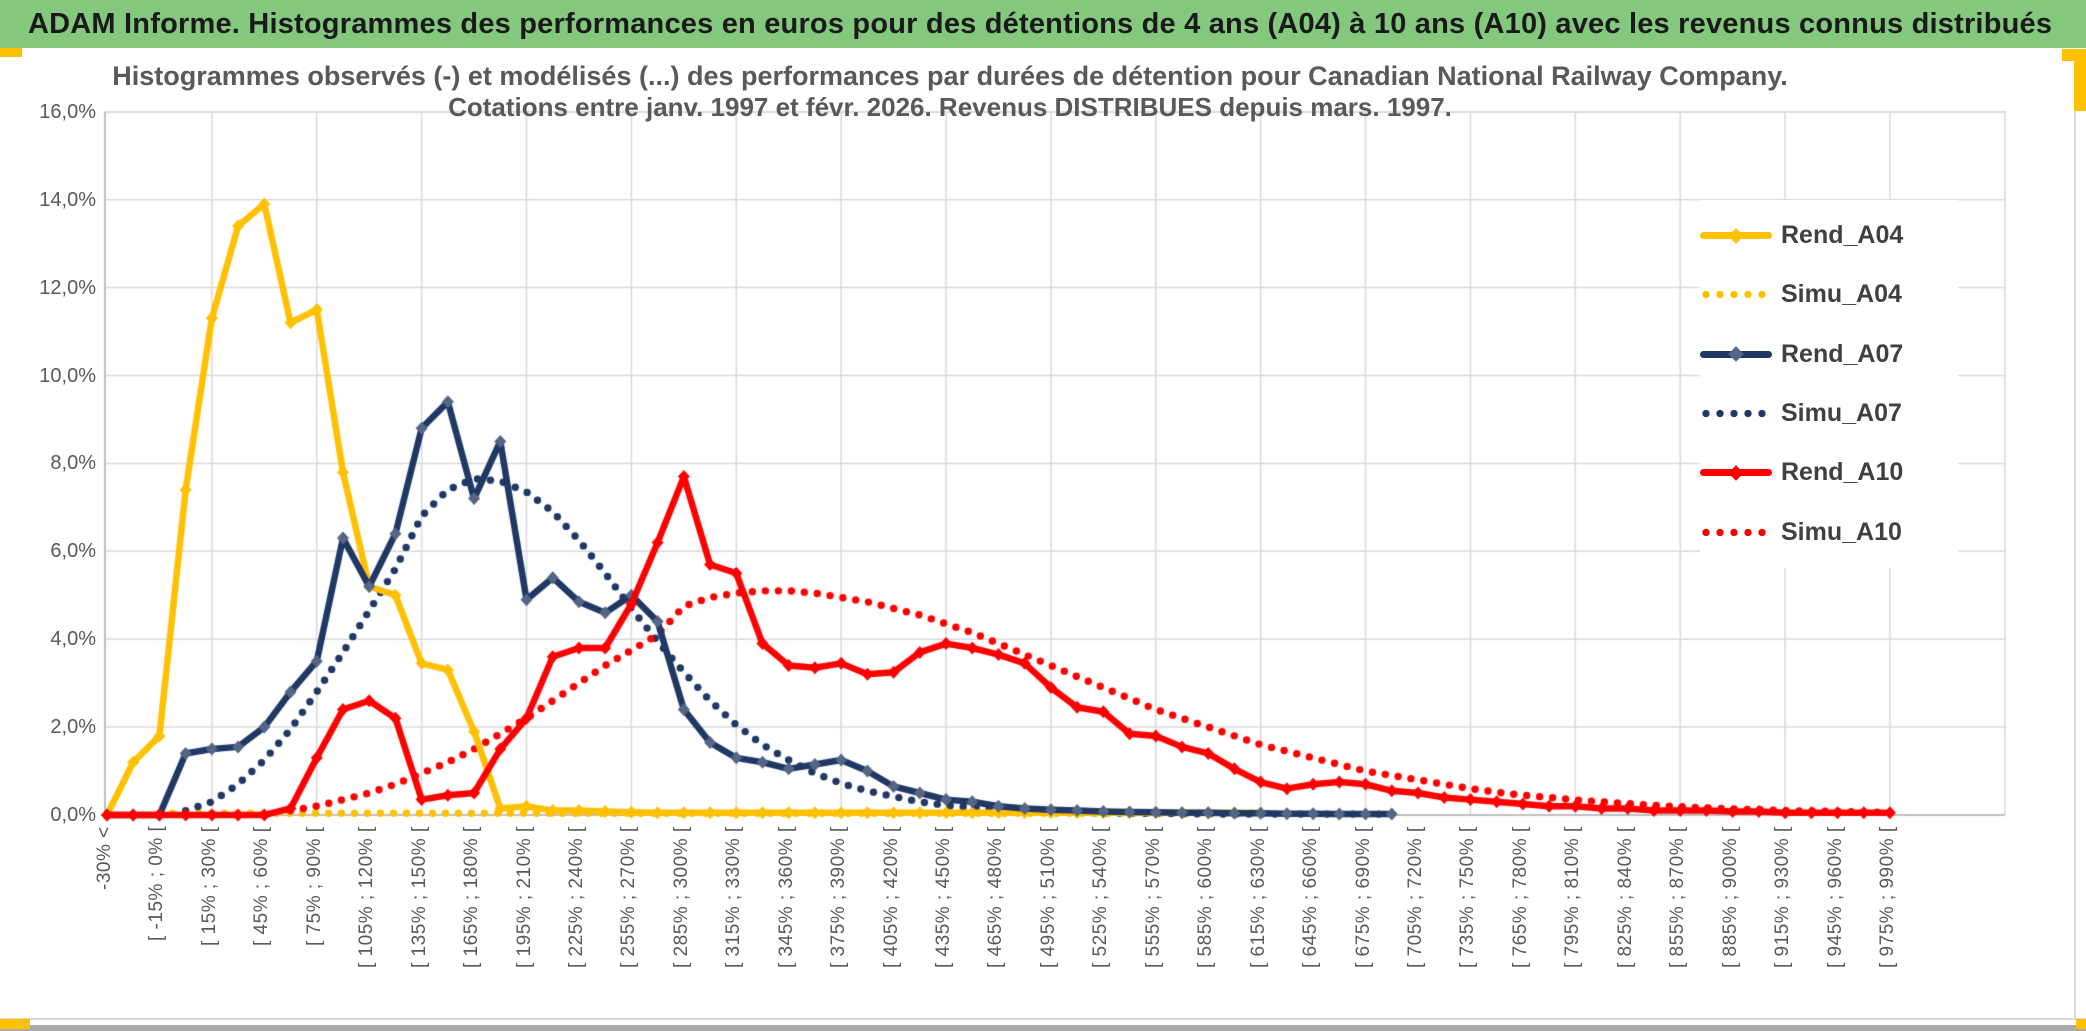 This screenshot has width=2086, height=1031. What do you see at coordinates (1258, 897) in the screenshot?
I see `x-tick-label: [ 615% ; 630% [` at bounding box center [1258, 897].